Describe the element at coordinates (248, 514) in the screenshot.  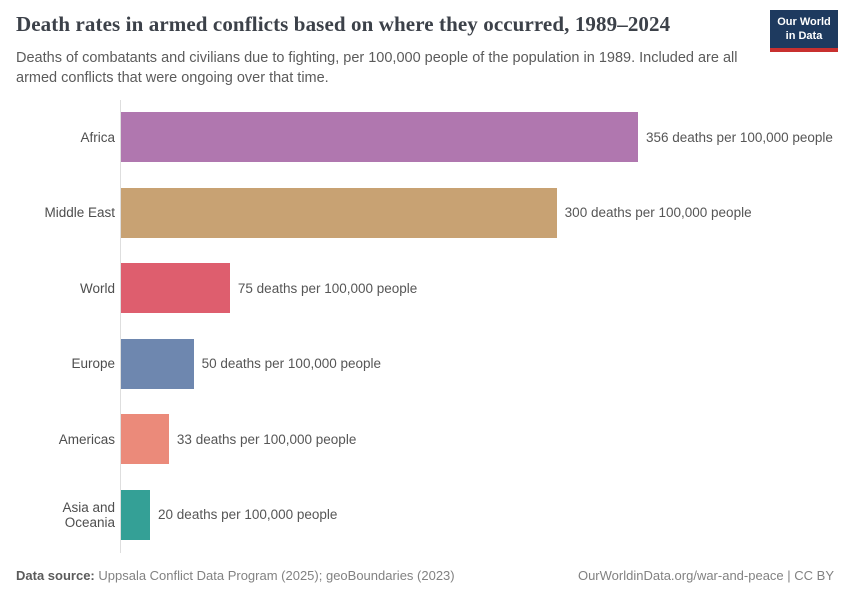
I see `value-label: 20 deaths per 100,000 people` at that location.